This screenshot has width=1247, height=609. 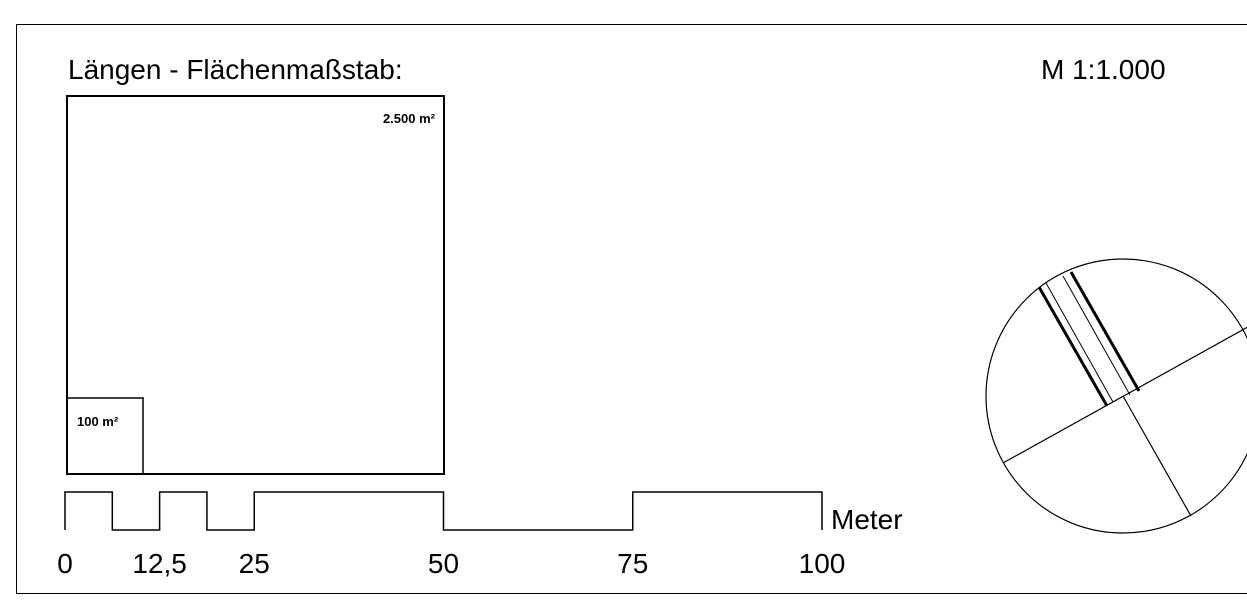 I want to click on scale-bar-tick-label: 100, so click(x=822, y=563).